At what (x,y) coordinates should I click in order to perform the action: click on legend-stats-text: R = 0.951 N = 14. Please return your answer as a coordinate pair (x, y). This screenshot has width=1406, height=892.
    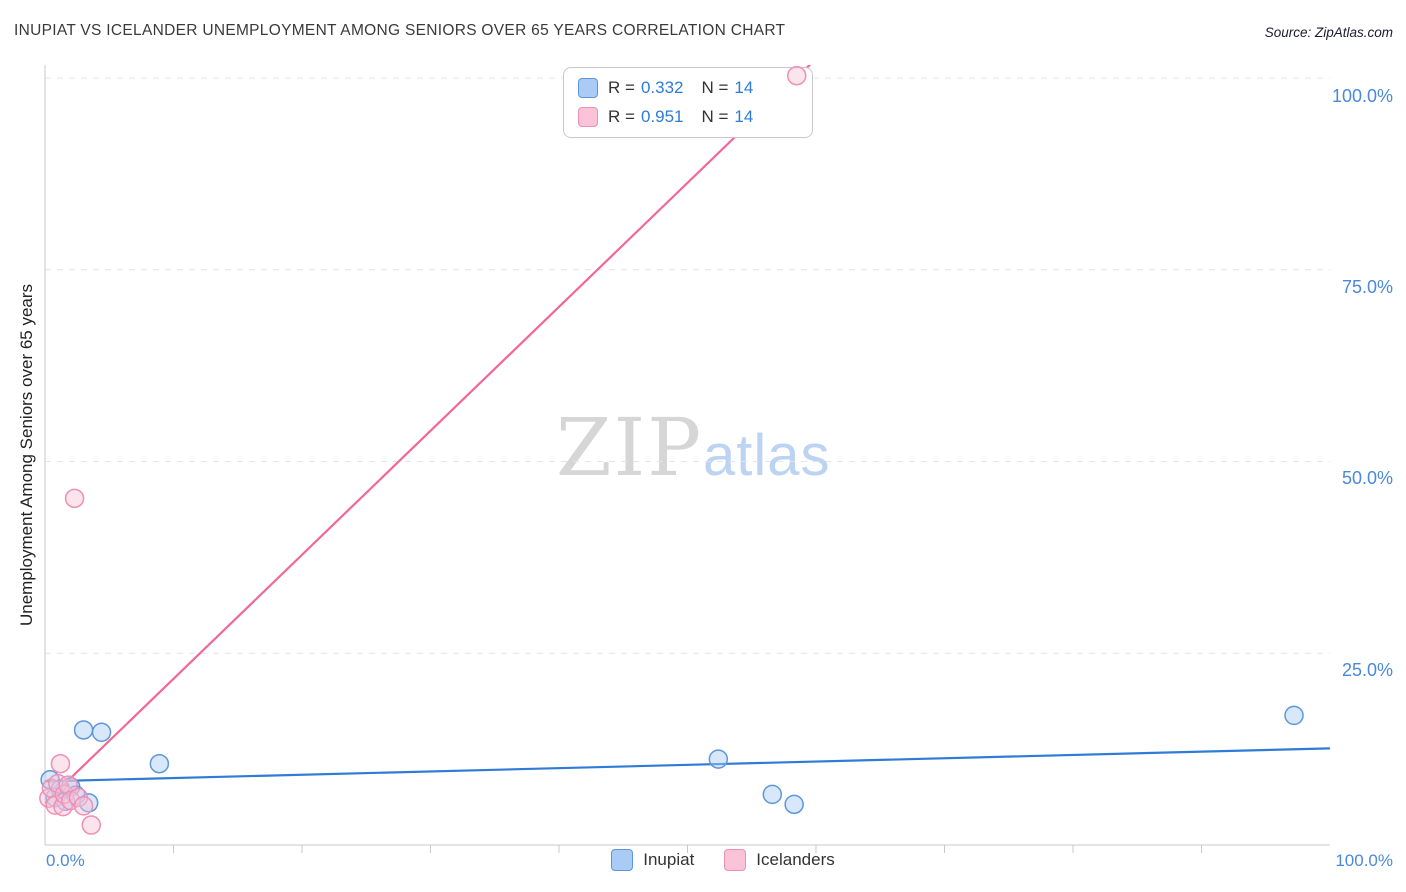
    Looking at the image, I should click on (680, 117).